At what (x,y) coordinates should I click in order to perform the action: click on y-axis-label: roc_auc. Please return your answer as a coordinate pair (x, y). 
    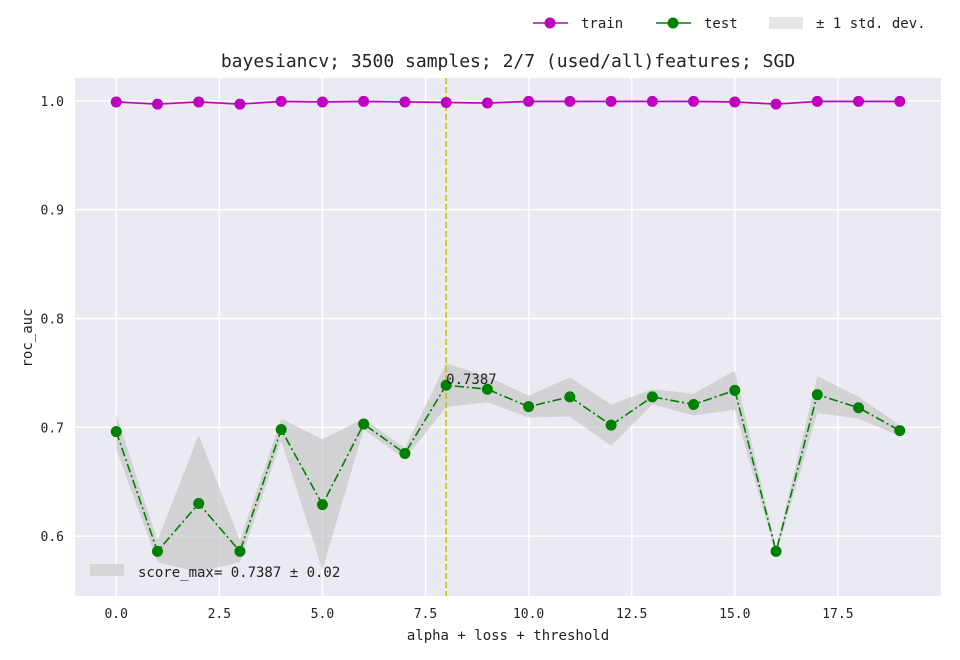
    Looking at the image, I should click on (28, 337).